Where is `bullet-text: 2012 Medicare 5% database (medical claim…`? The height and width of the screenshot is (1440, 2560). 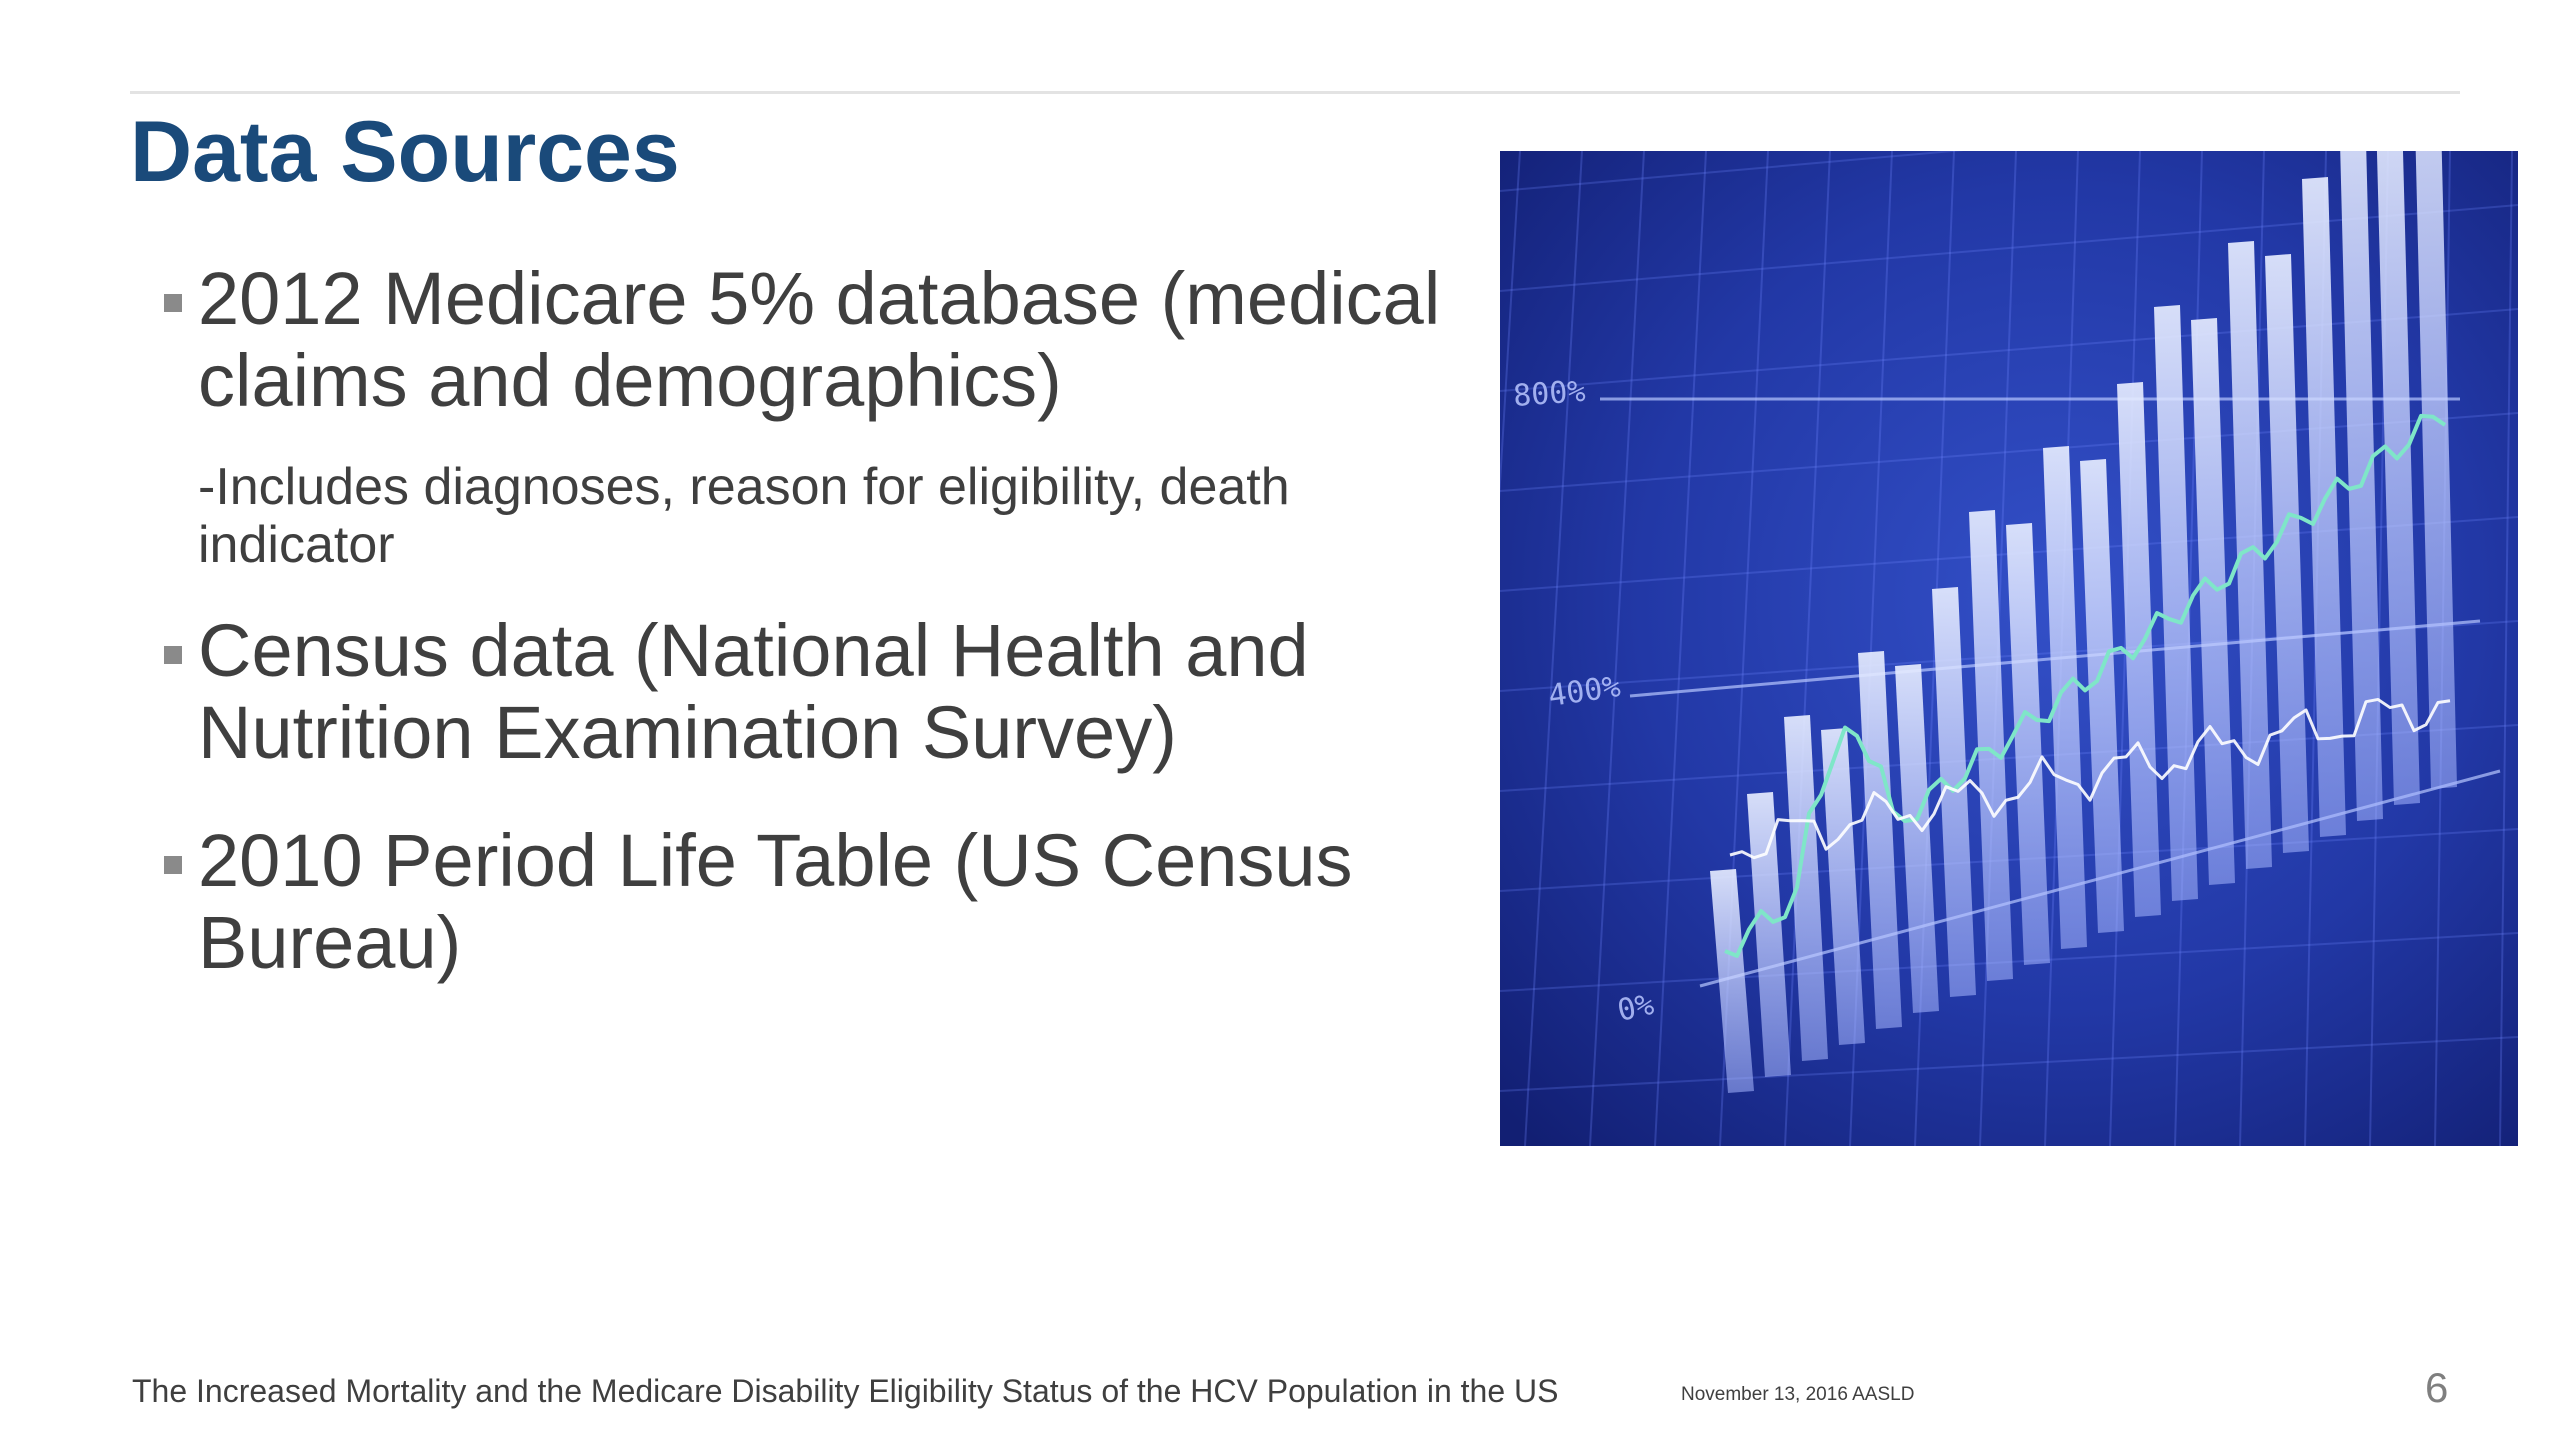
bullet-text: 2012 Medicare 5% database (medical claim… is located at coordinates (819, 339).